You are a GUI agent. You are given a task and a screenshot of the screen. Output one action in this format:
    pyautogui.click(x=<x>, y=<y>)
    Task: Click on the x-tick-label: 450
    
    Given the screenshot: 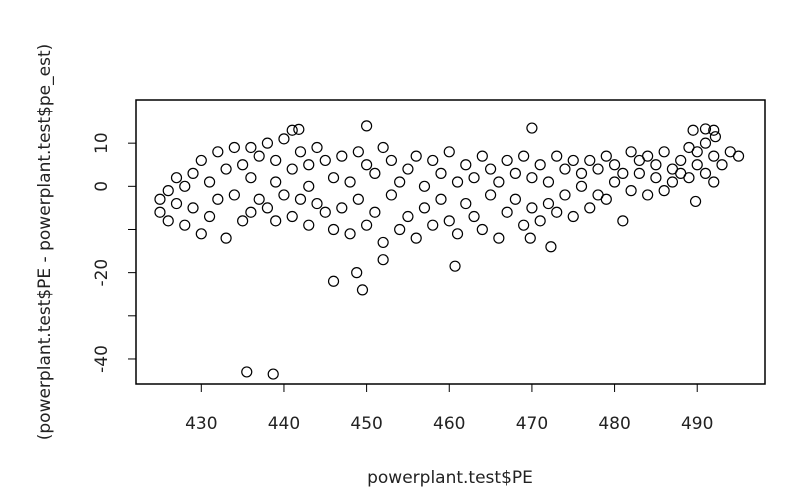 What is the action you would take?
    pyautogui.click(x=366, y=424)
    